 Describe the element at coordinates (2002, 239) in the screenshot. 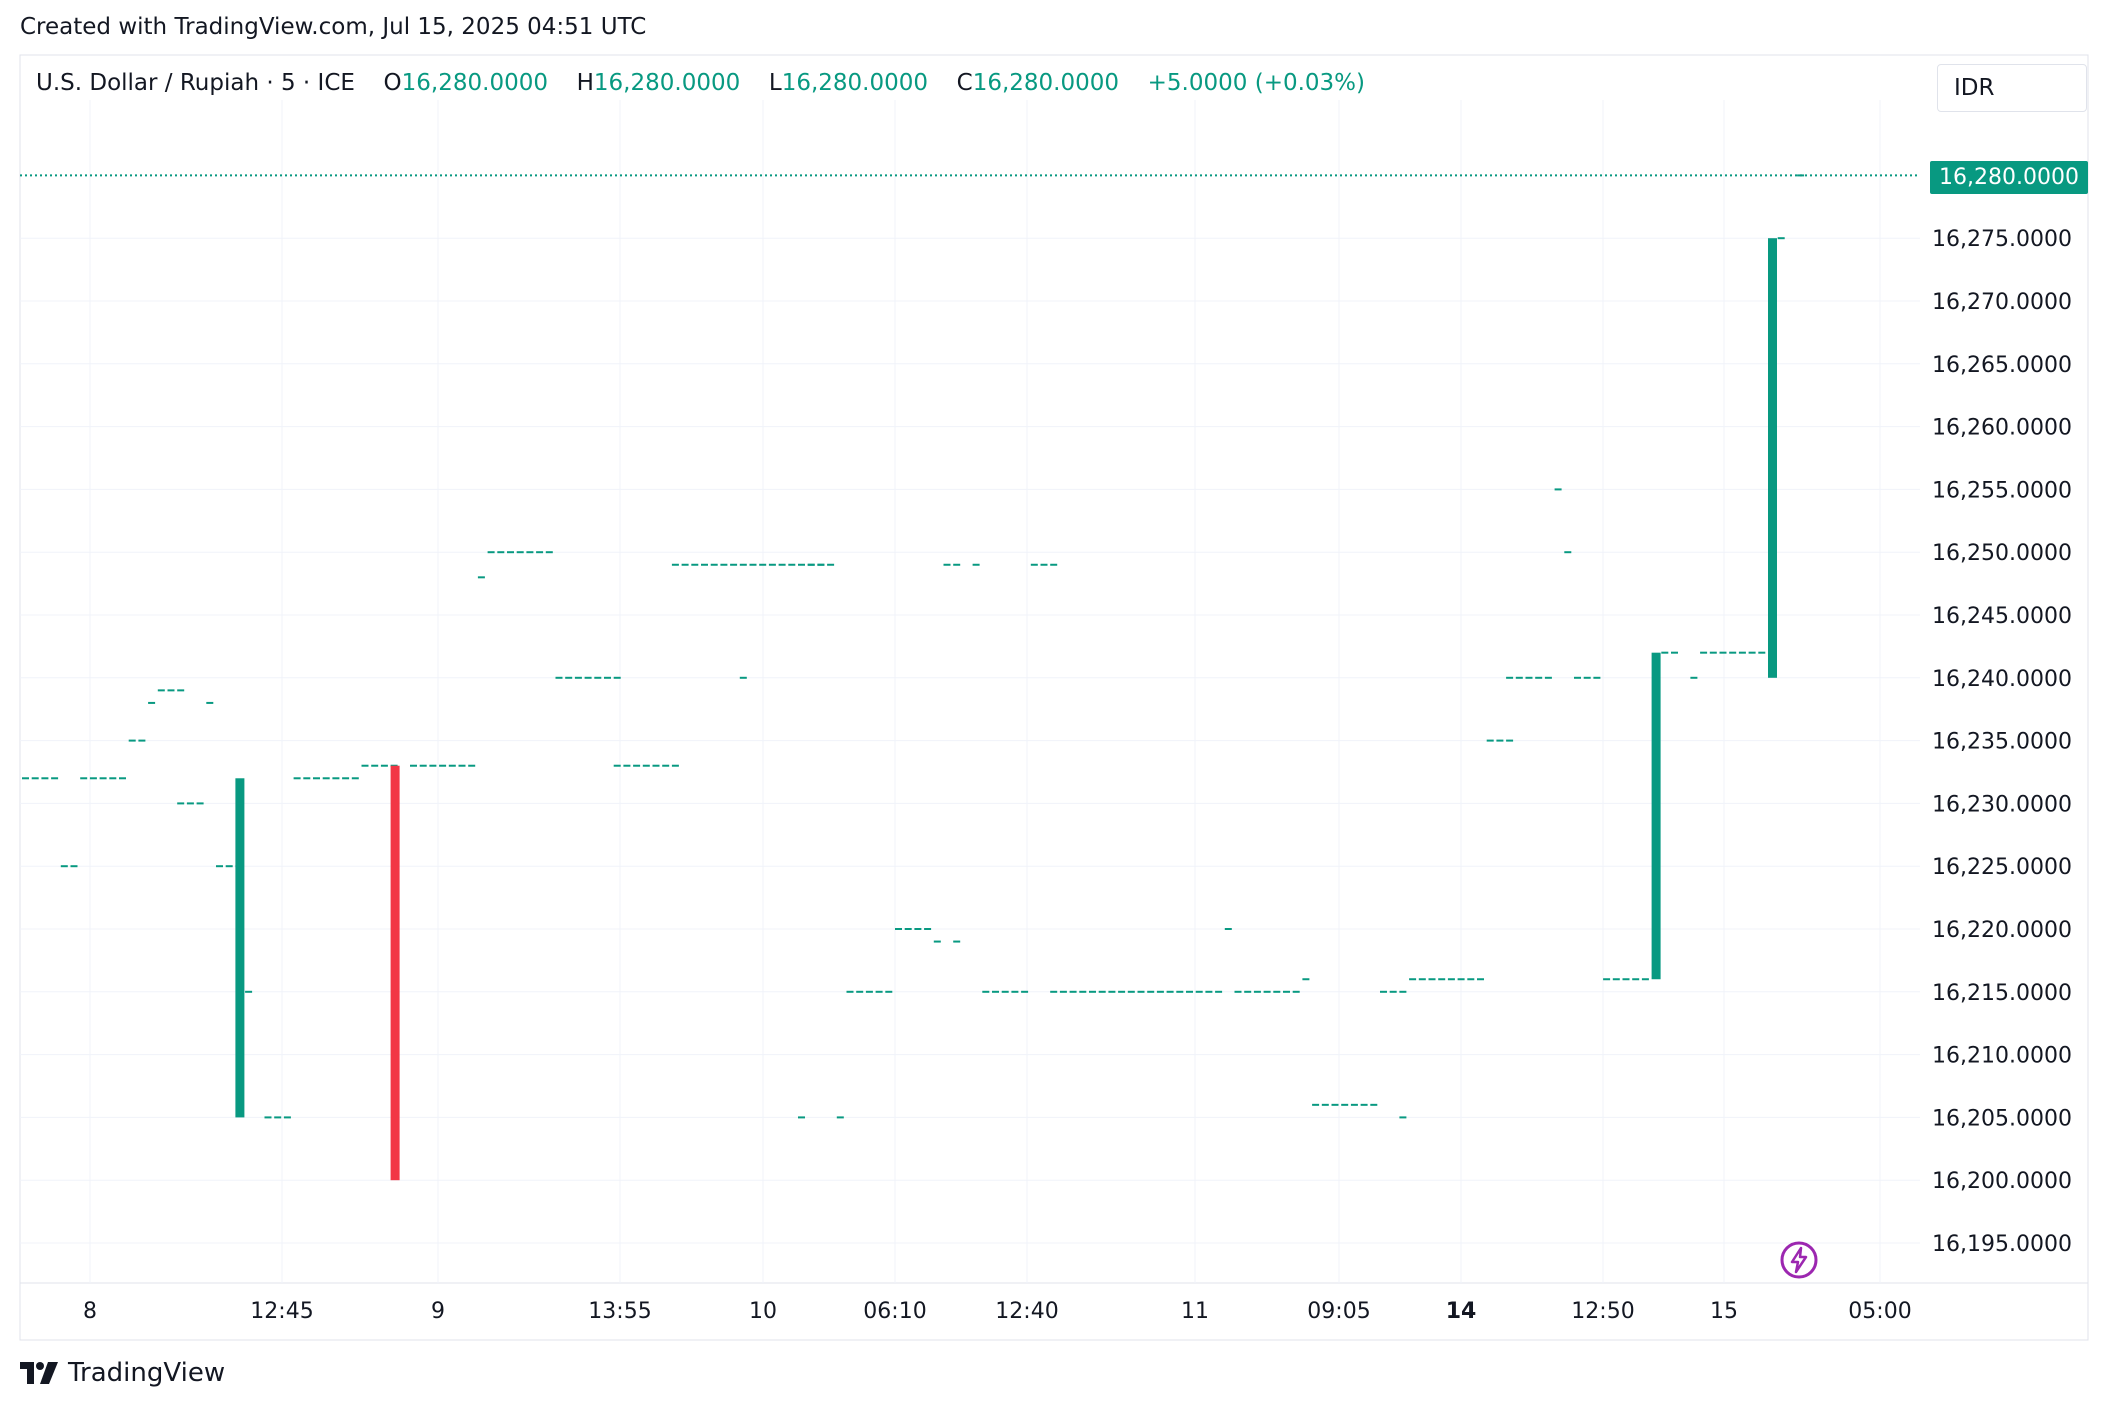

I see `price-tick-label: 16,275.0000` at that location.